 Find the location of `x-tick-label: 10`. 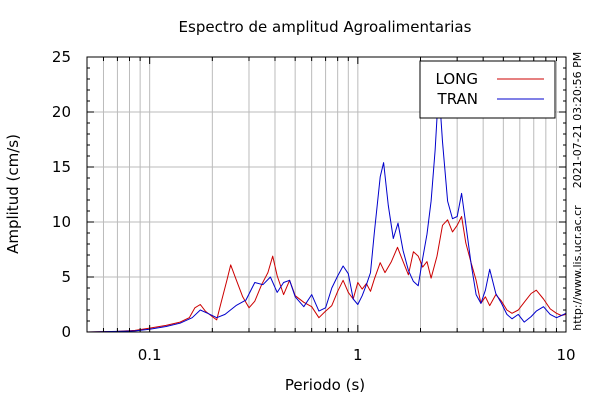

x-tick-label: 10 is located at coordinates (565, 355).